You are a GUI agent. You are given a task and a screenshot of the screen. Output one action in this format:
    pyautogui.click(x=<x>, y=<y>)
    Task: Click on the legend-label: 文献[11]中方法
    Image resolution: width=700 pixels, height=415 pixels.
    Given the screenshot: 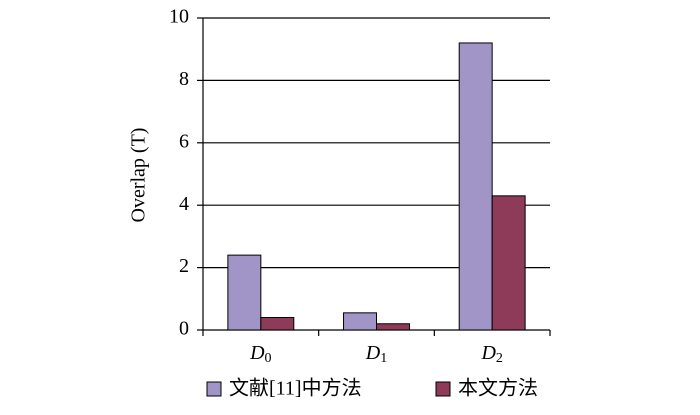 What is the action you would take?
    pyautogui.click(x=295, y=388)
    